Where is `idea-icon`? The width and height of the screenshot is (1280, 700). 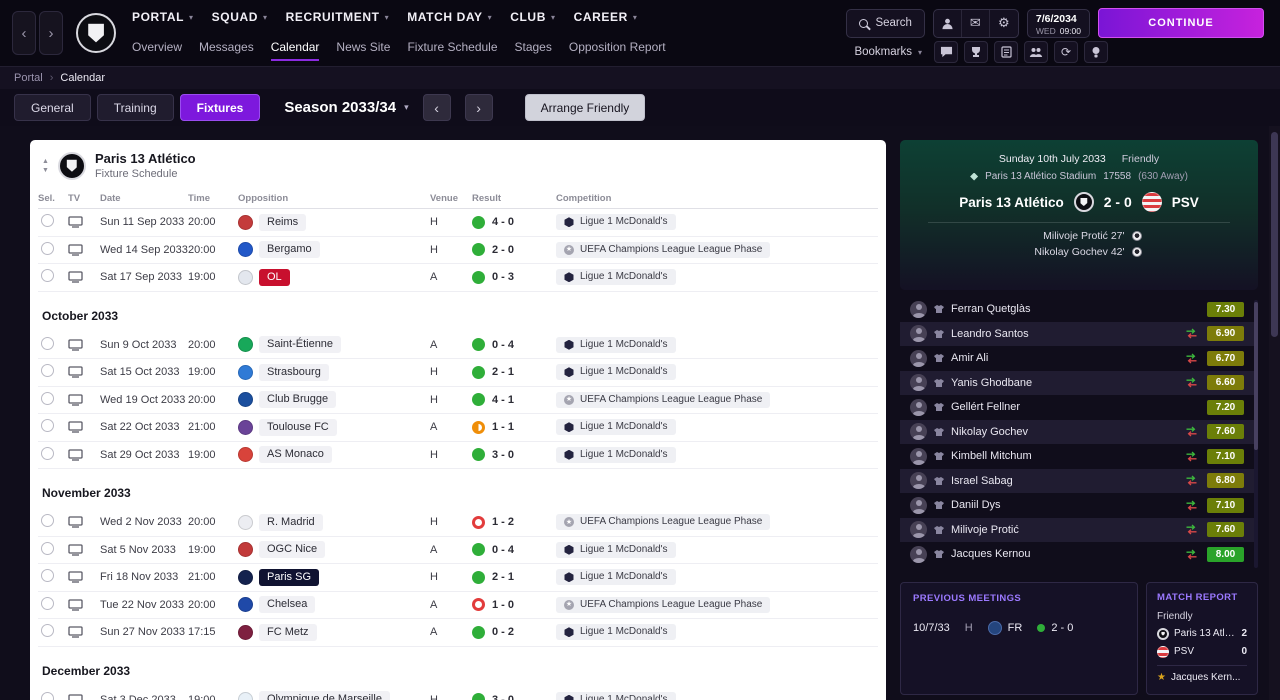 idea-icon is located at coordinates (1096, 52).